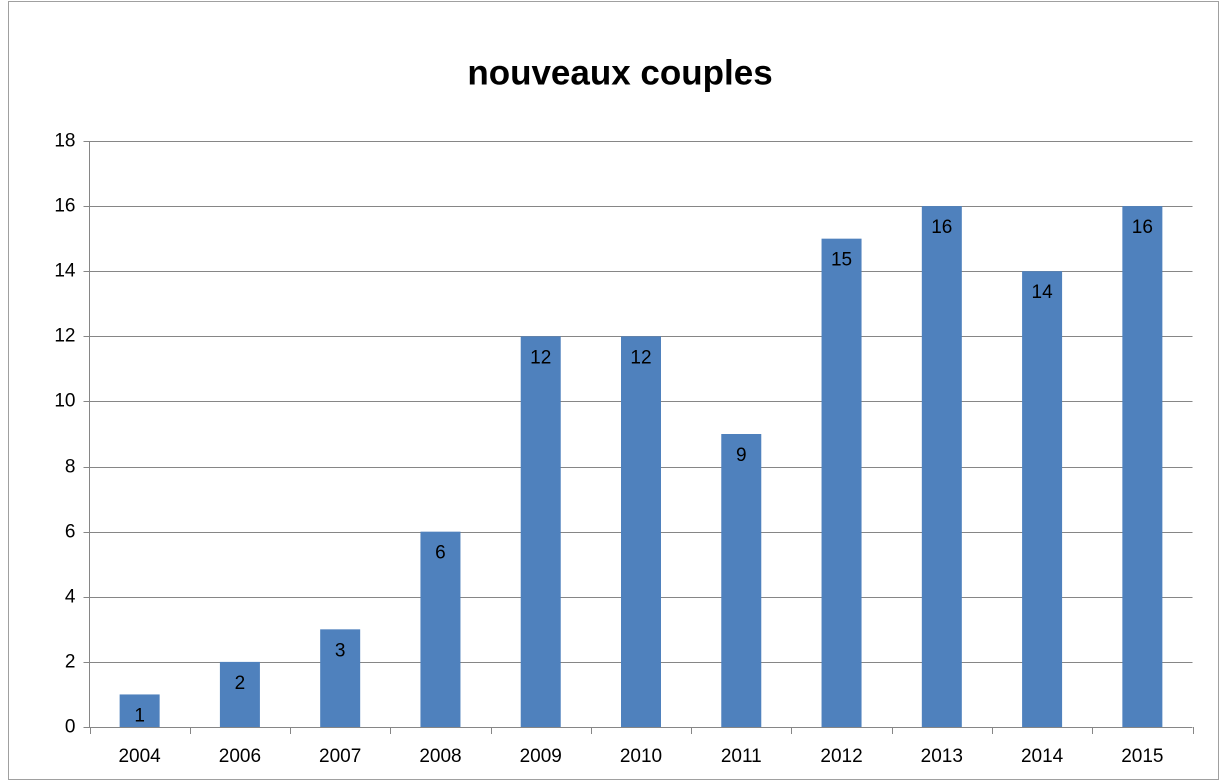 This screenshot has width=1221, height=781. I want to click on x-tick-label: 2008, so click(440, 756).